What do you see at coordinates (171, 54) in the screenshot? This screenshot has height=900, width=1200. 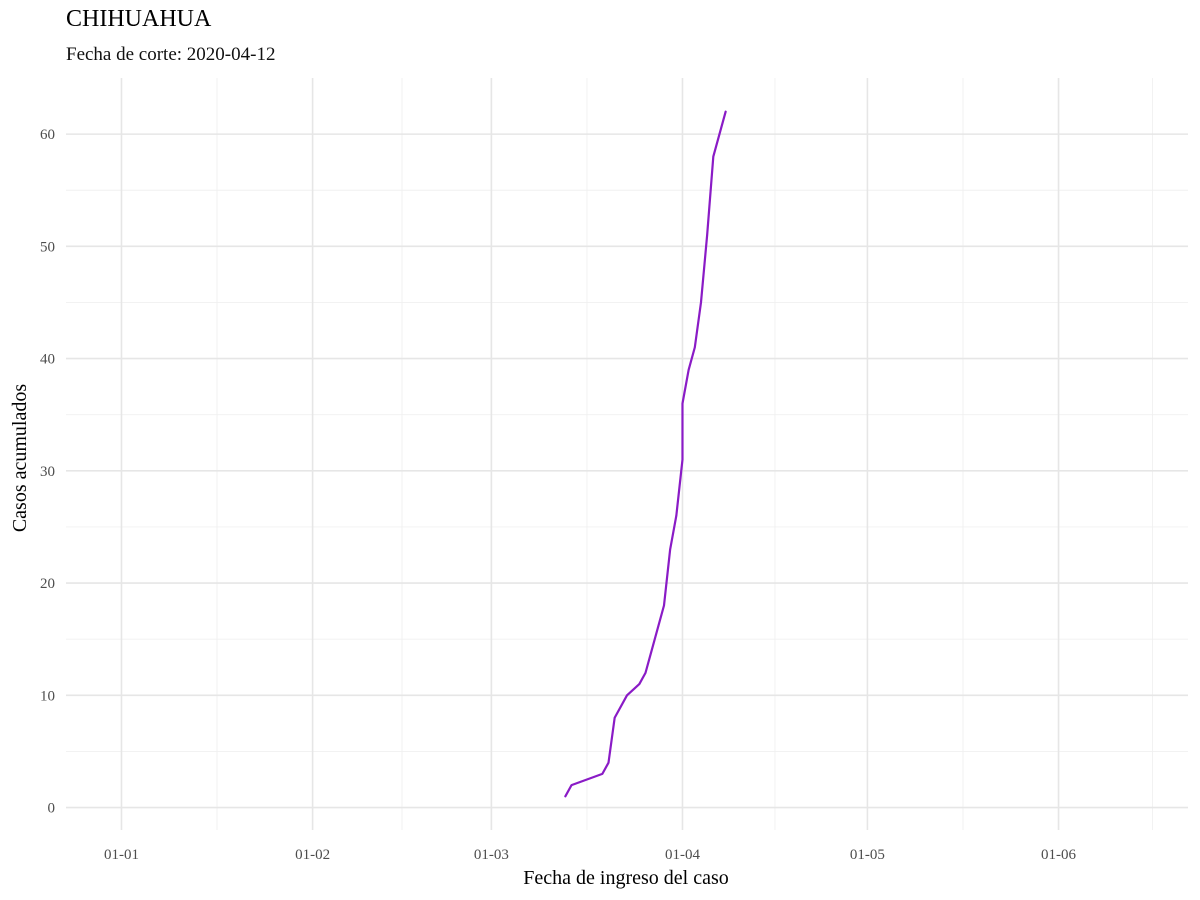 I see `chart-subtitle: Fecha de corte: 2020-04-12` at bounding box center [171, 54].